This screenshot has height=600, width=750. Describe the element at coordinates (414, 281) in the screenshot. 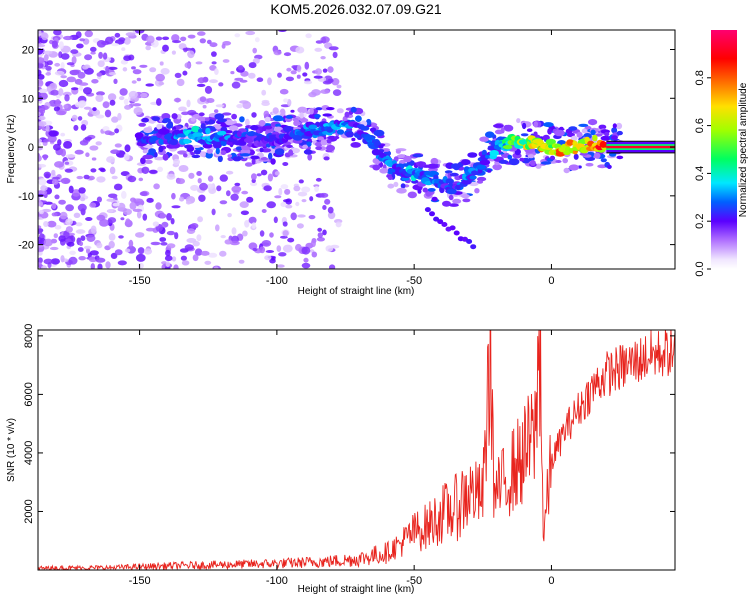

I see `spectrogram-xtick-label: -50` at that location.